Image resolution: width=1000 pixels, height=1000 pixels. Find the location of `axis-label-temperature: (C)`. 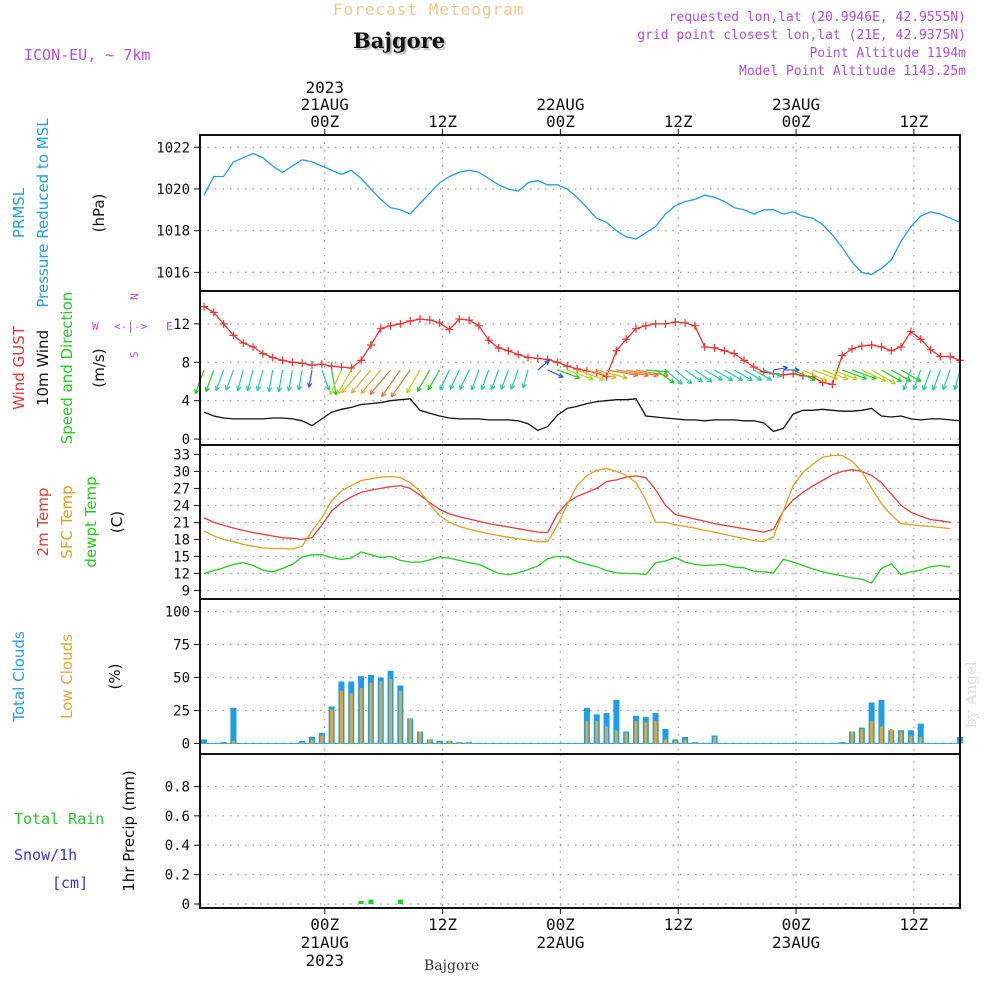

axis-label-temperature: (C) is located at coordinates (117, 522).